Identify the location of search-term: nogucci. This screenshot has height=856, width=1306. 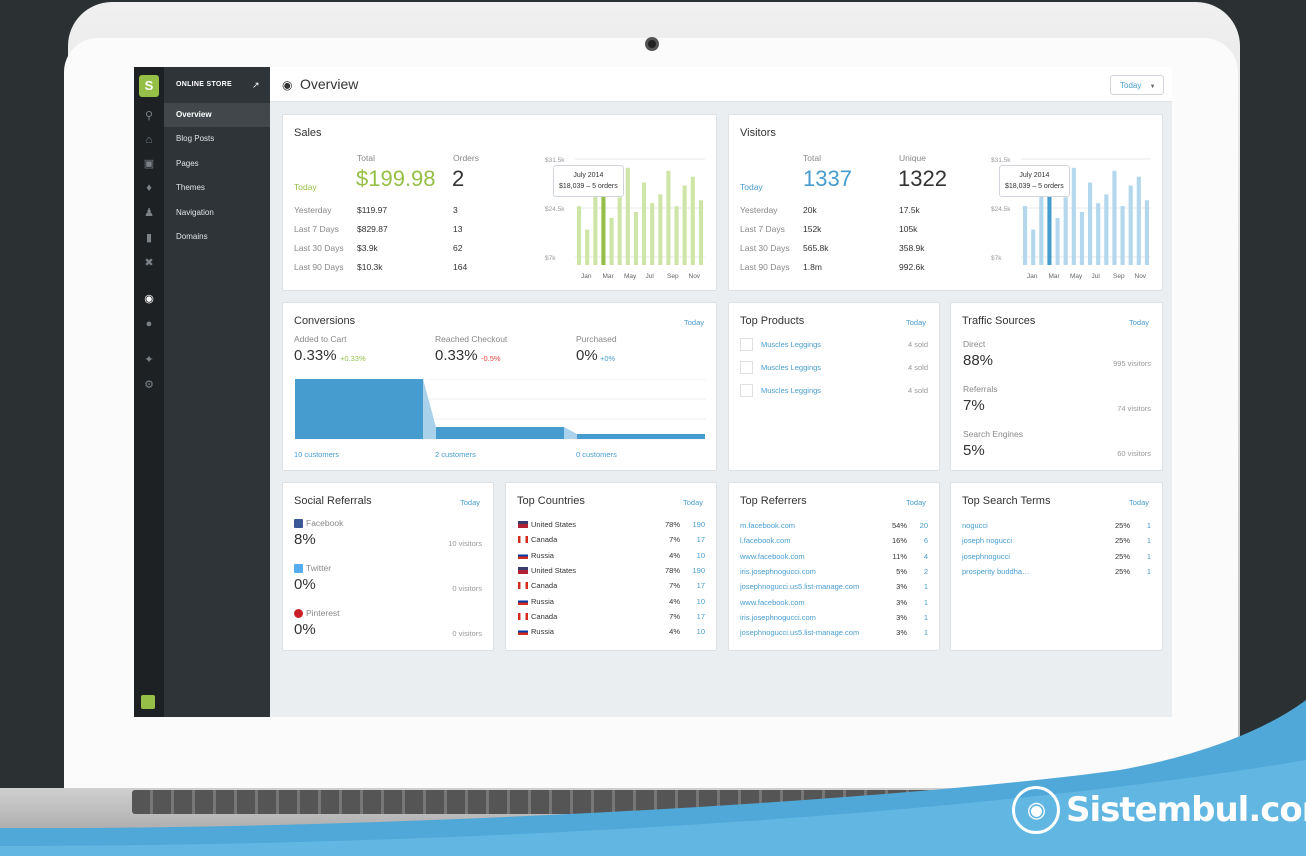
(975, 525).